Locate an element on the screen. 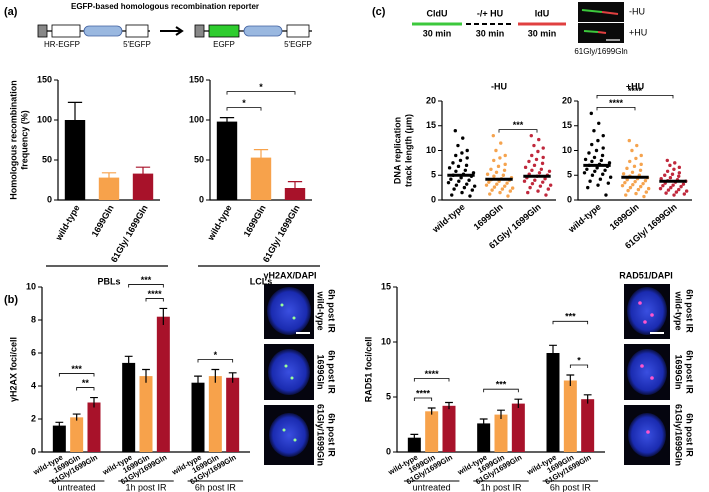 Image resolution: width=709 pixels, height=492 pixels. y-axis-label: γH2AX foci/cell is located at coordinates (13, 369).